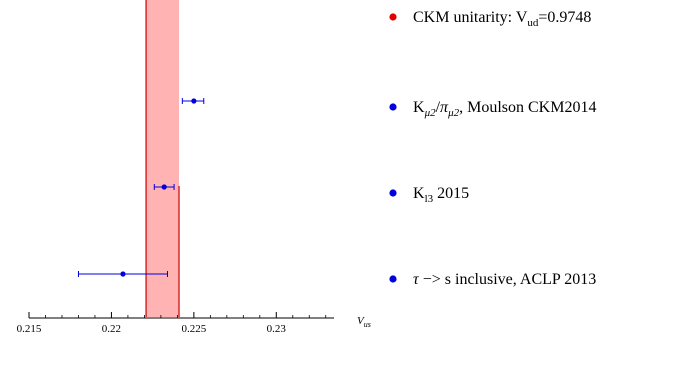 The width and height of the screenshot is (681, 372). I want to click on x-axis: 0.215 0.22 0.225 0.23 Vus, so click(194, 323).